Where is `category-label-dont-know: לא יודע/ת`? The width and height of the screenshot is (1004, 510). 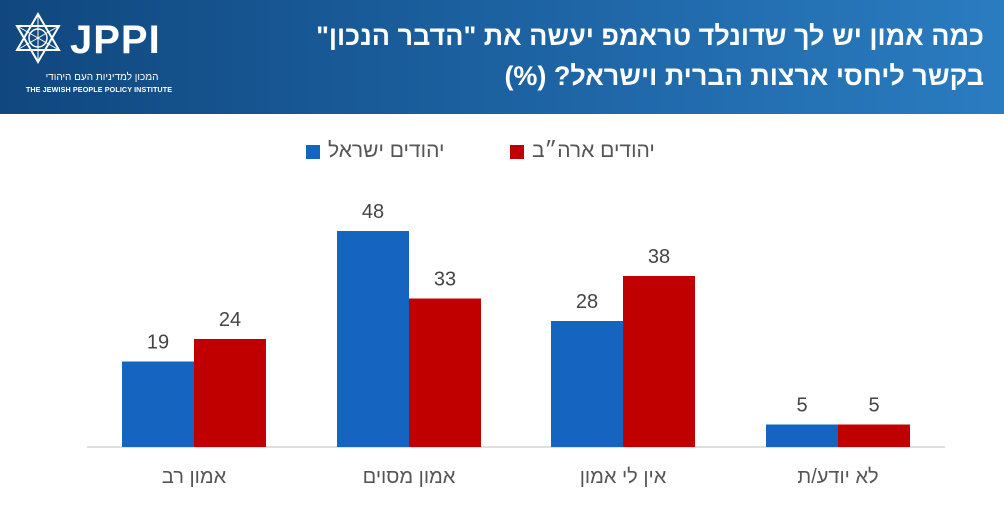 category-label-dont-know: לא יודע/ת is located at coordinates (837, 477).